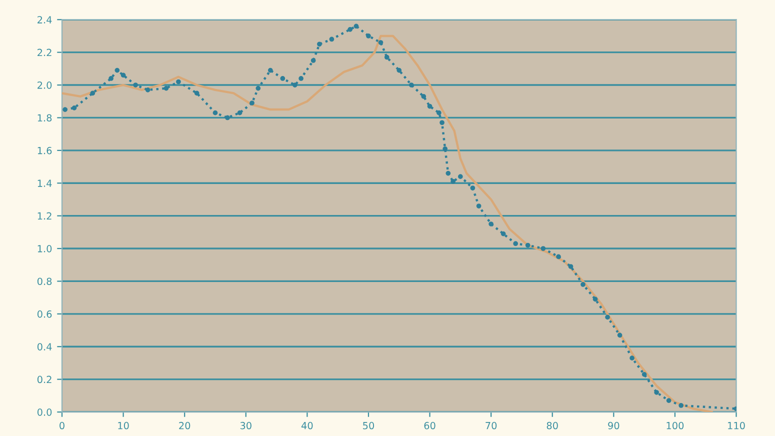 The image size is (775, 436). What do you see at coordinates (45, 183) in the screenshot?
I see `y-tick-label: 1.4` at bounding box center [45, 183].